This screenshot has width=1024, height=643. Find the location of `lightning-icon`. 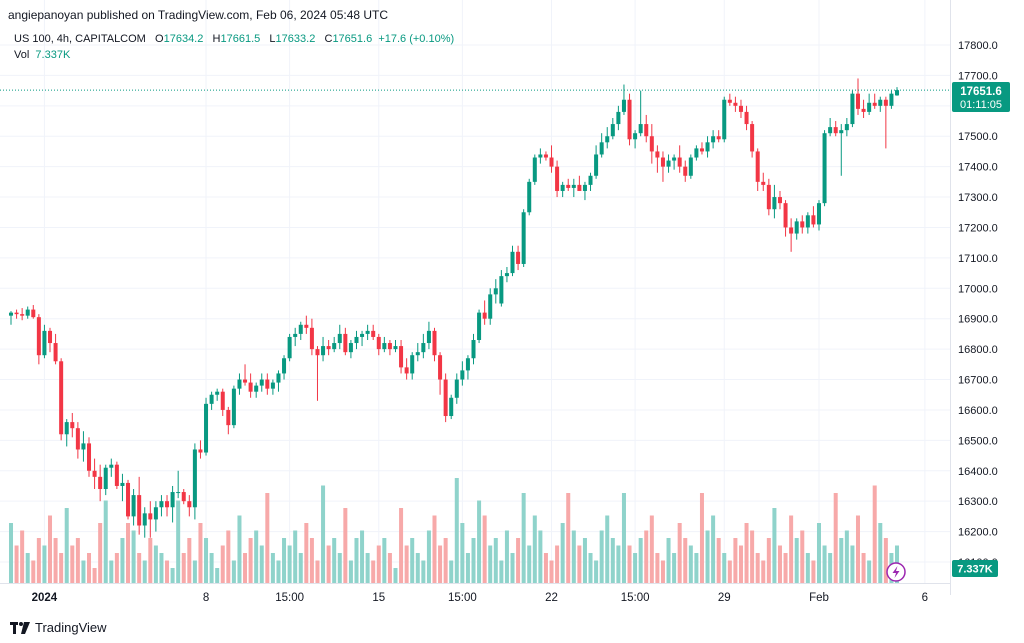

lightning-icon is located at coordinates (896, 572).